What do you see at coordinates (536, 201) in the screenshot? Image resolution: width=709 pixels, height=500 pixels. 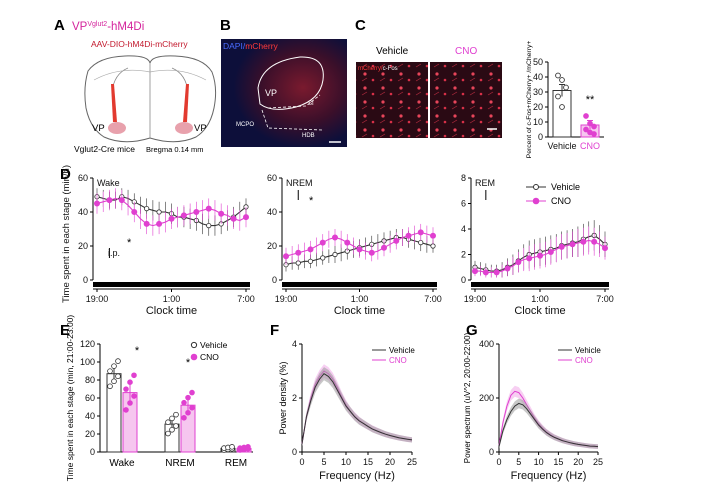 I see `d-legend-marker-cno` at bounding box center [536, 201].